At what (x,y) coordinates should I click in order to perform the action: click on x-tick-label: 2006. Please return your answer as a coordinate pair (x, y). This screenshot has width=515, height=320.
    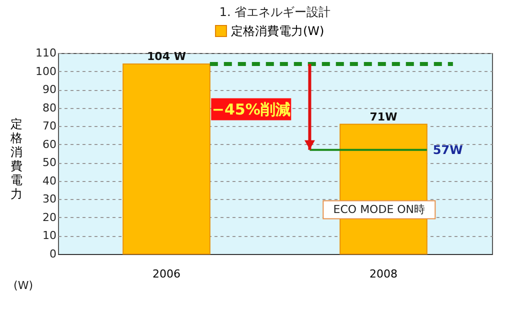
    Looking at the image, I should click on (166, 274).